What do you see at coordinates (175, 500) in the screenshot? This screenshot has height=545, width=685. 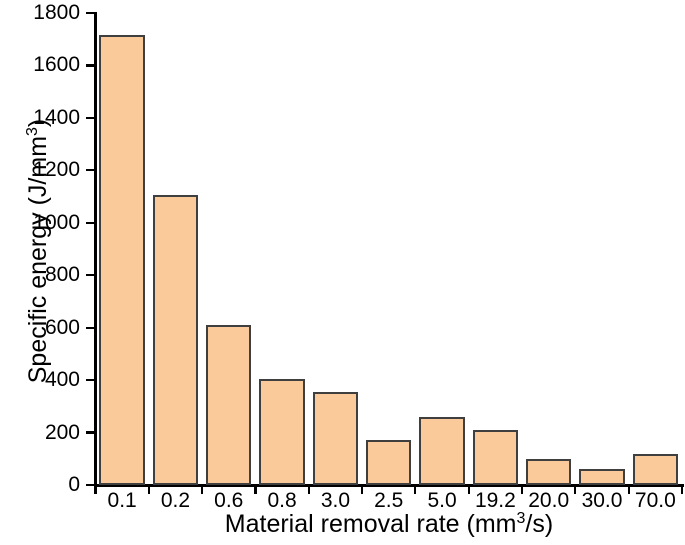 I see `x-tick-label: 0.2` at bounding box center [175, 500].